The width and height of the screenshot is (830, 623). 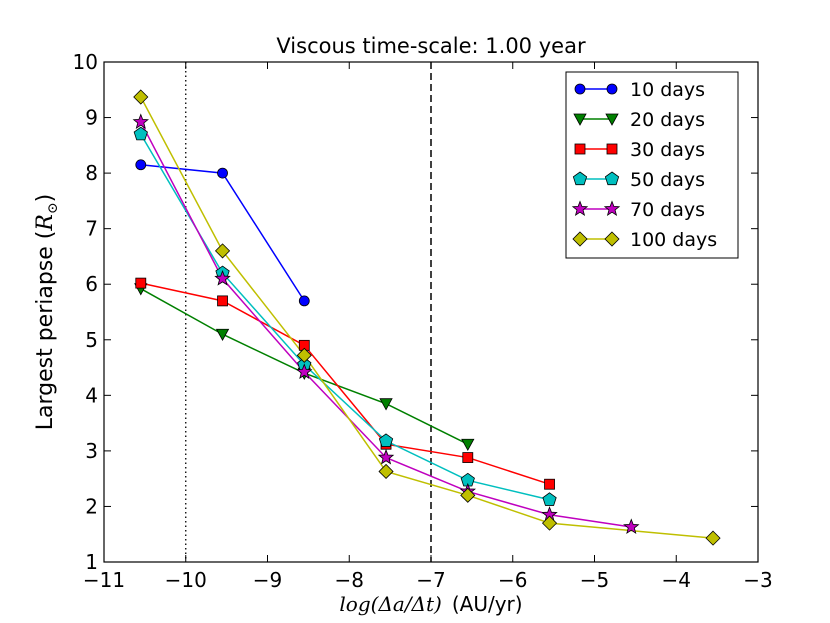 I want to click on y-tick-label: 8, so click(x=91, y=173).